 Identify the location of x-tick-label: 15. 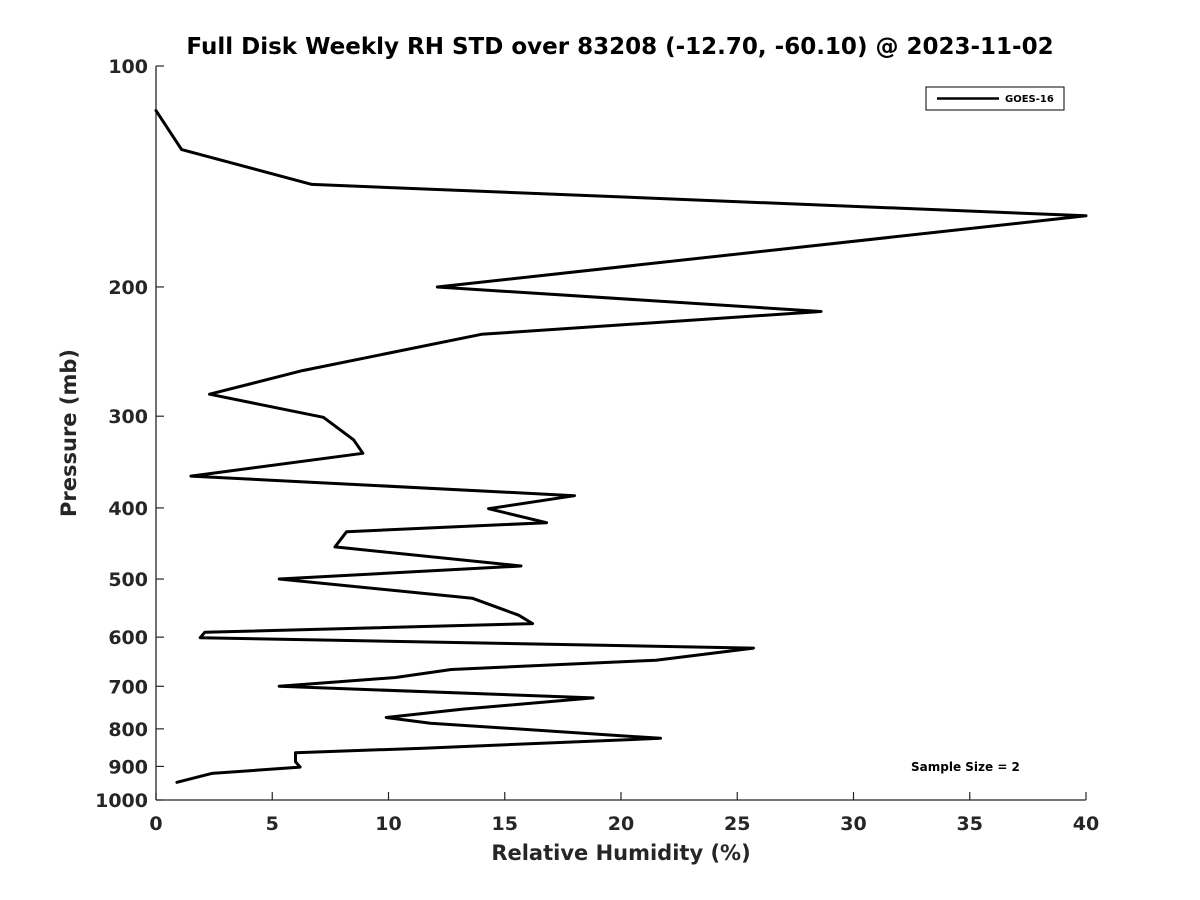
(505, 824).